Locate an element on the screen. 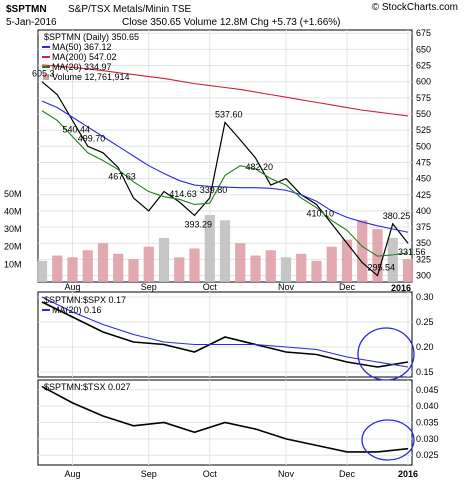 Image resolution: width=464 pixels, height=491 pixels. highlight-circle-tsx is located at coordinates (388, 440).